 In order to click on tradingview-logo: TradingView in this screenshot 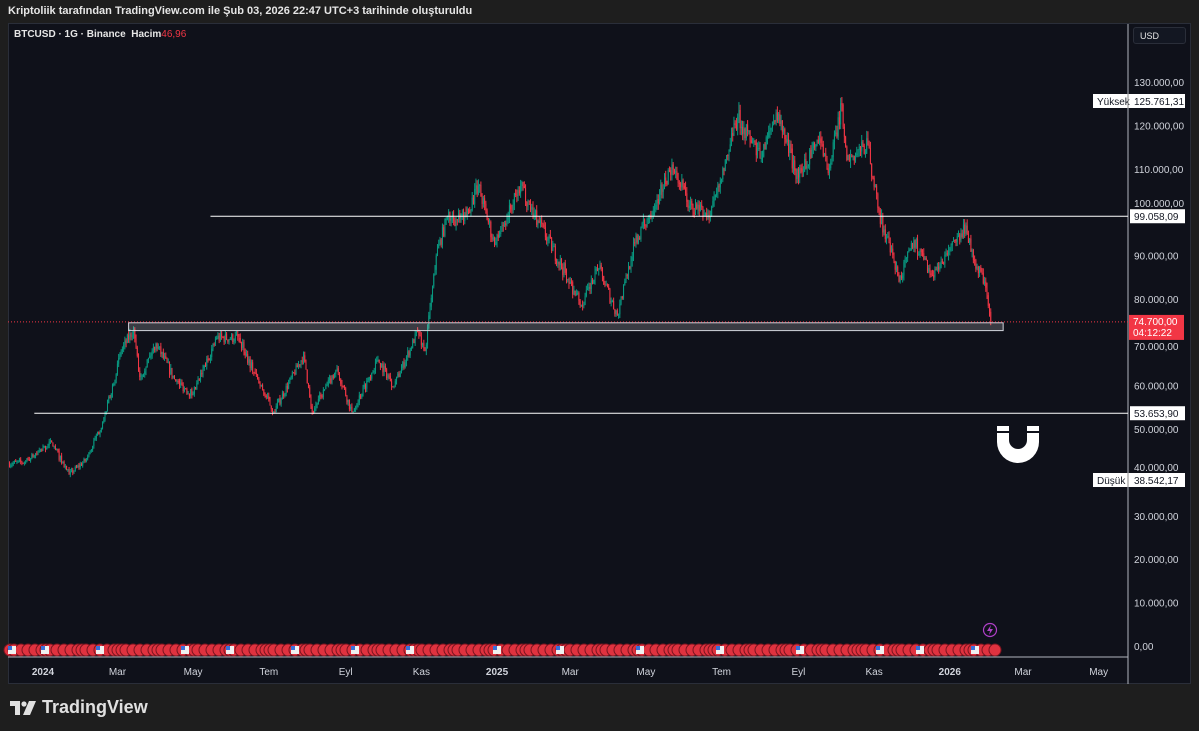, I will do `click(79, 707)`.